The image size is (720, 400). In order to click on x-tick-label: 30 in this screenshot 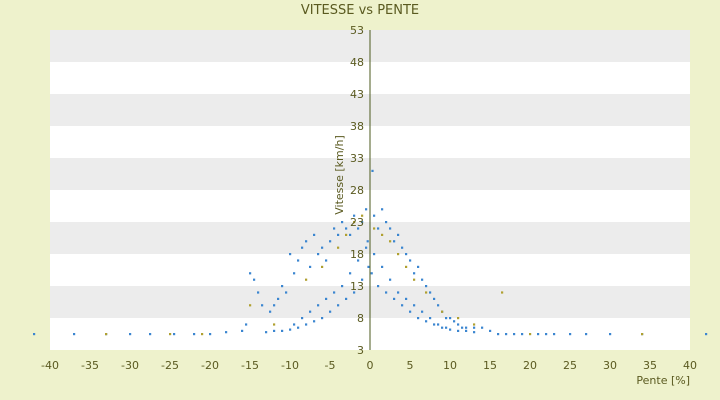, I will do `click(610, 365)`.